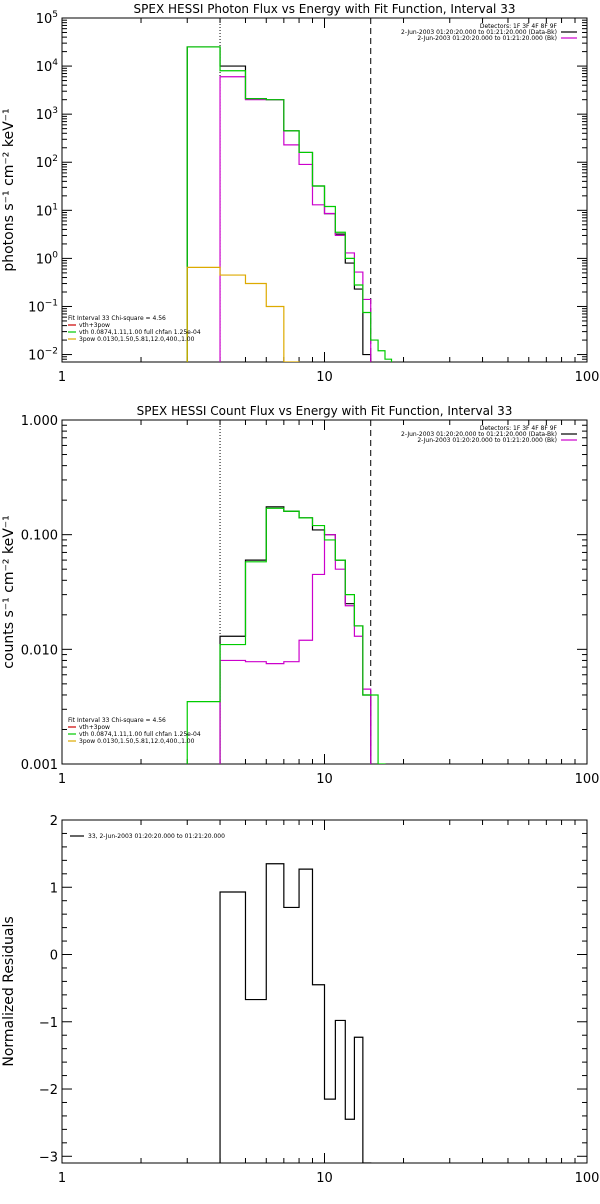 This screenshot has width=600, height=1204. What do you see at coordinates (55, 63) in the screenshot?
I see `y-tick-exponent: 4` at bounding box center [55, 63].